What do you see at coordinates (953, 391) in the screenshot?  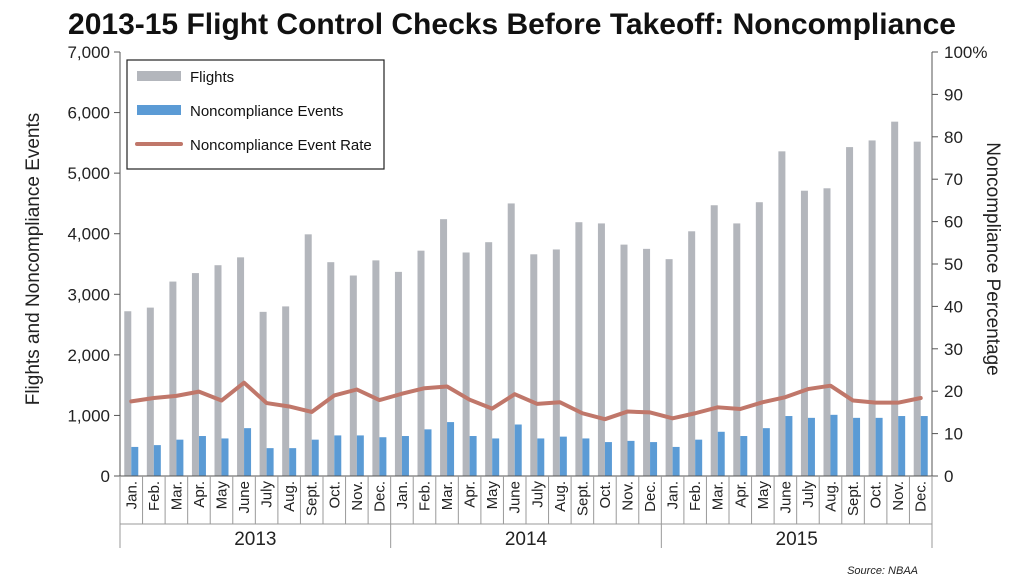 I see `right-y-tick-label: 20` at bounding box center [953, 391].